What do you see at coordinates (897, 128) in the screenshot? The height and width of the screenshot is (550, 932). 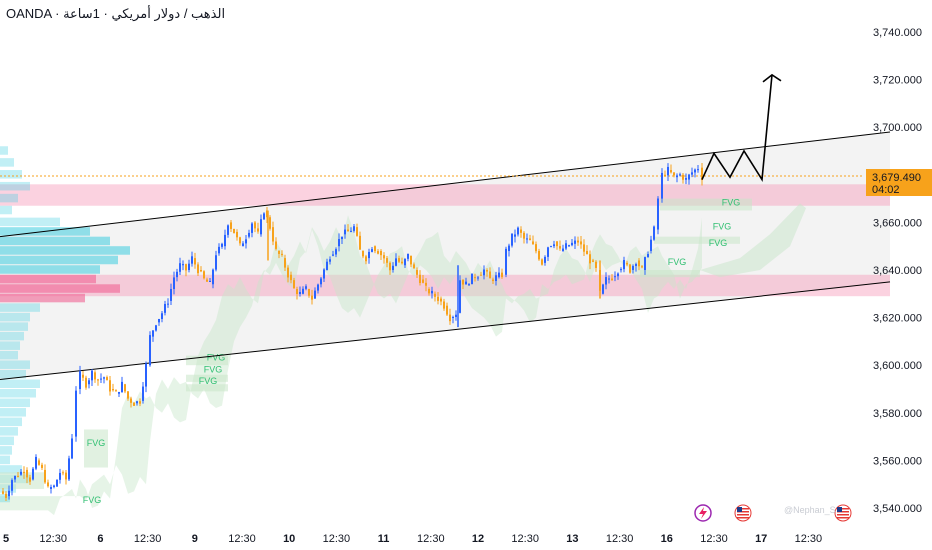 I see `y-tick-label: 3,700.000` at bounding box center [897, 128].